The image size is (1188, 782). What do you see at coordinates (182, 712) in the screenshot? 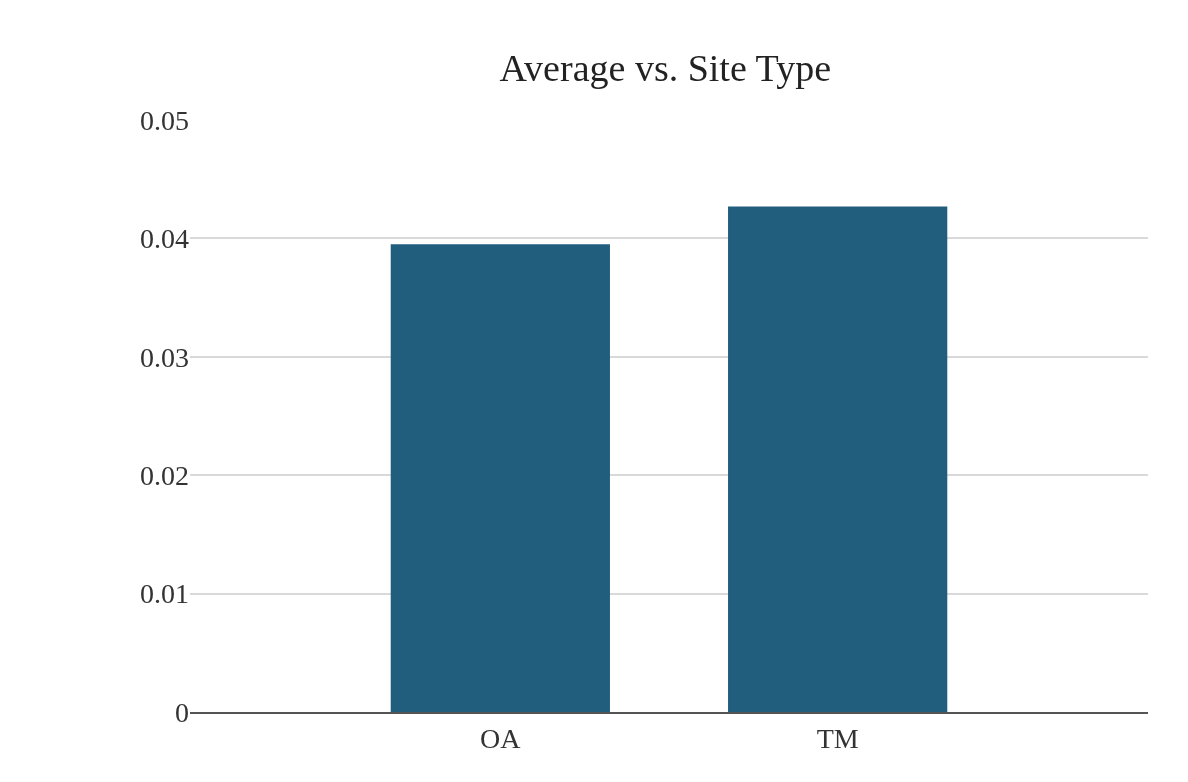
I see `y-tick-label: 0` at bounding box center [182, 712].